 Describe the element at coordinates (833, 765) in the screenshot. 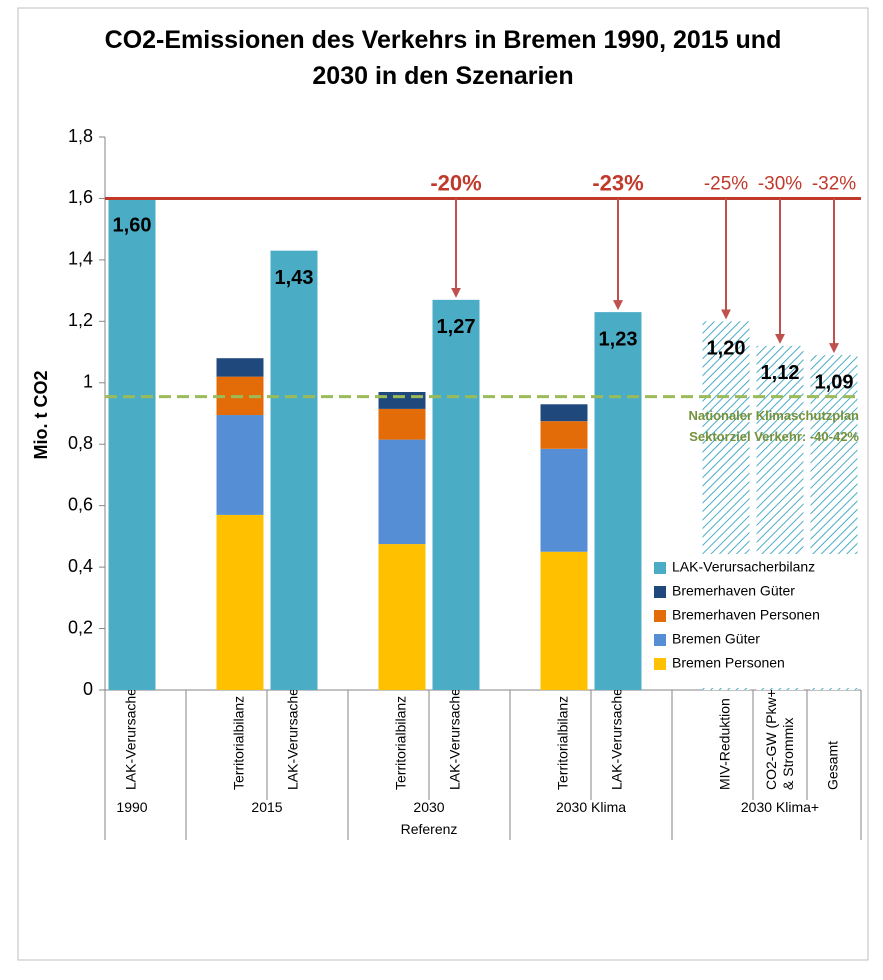

I see `x-tick-label: Gesamt` at that location.